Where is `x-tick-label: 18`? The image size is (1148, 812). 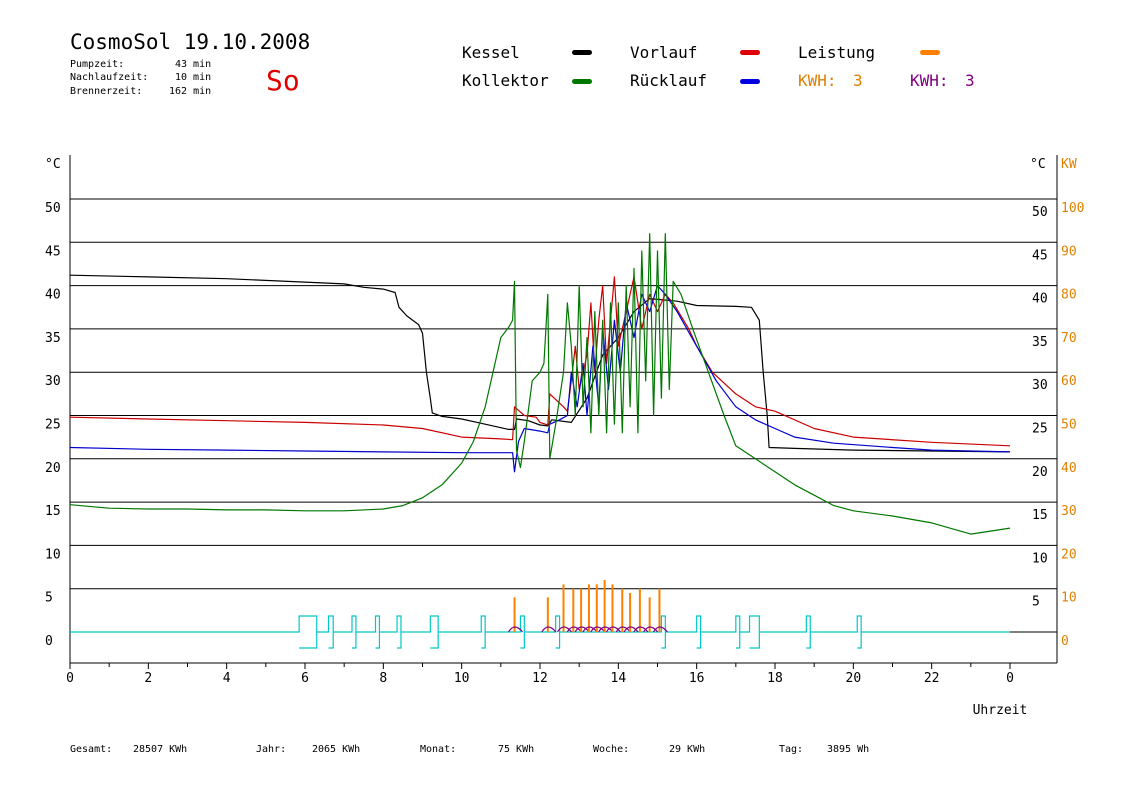 x-tick-label: 18 is located at coordinates (775, 678).